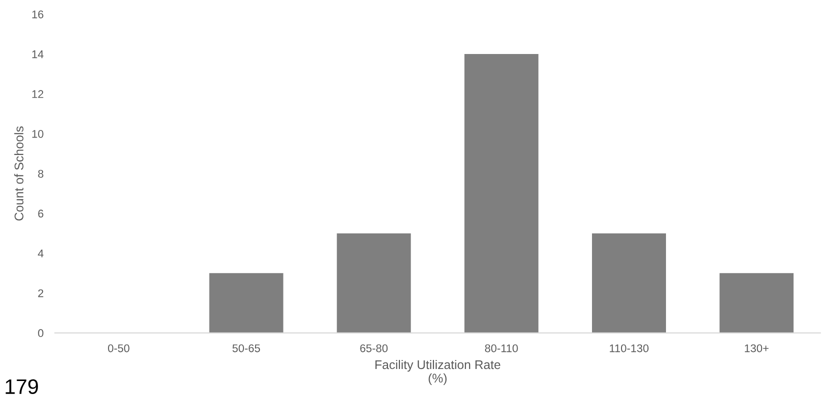 This screenshot has height=406, width=832. What do you see at coordinates (756, 348) in the screenshot?
I see `x-tick-label: 130+` at bounding box center [756, 348].